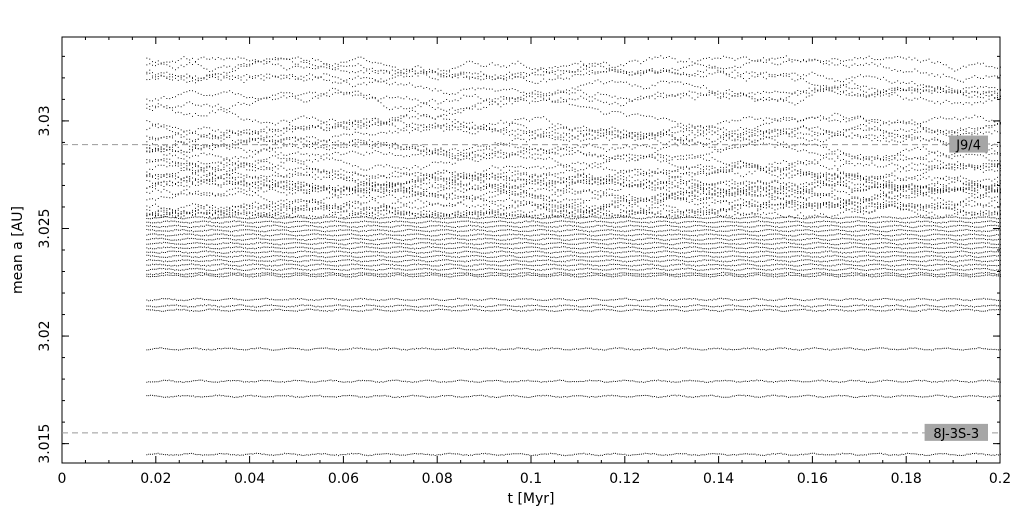 The image size is (1021, 511). What do you see at coordinates (437, 479) in the screenshot?
I see `x-tick-label: 0.08` at bounding box center [437, 479].